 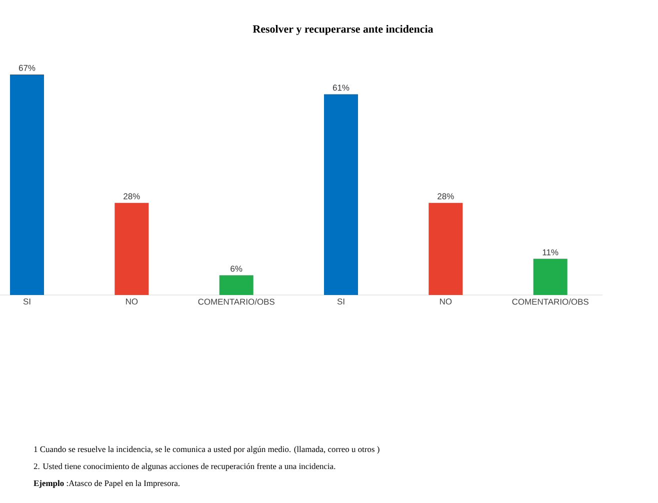 What do you see at coordinates (341, 87) in the screenshot?
I see `data-label: 61%` at bounding box center [341, 87].